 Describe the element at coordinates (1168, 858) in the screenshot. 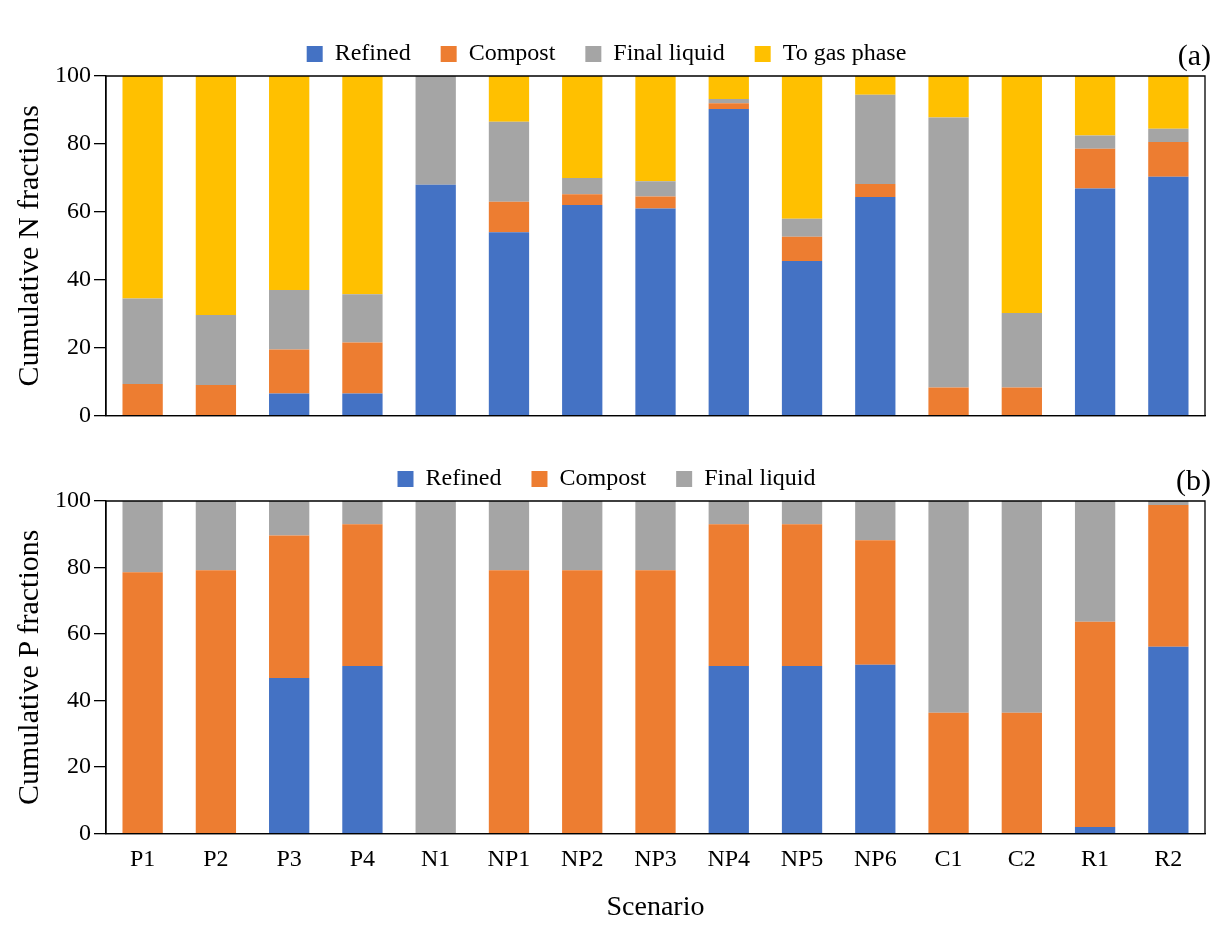

I see `x-tick-label: R2` at that location.